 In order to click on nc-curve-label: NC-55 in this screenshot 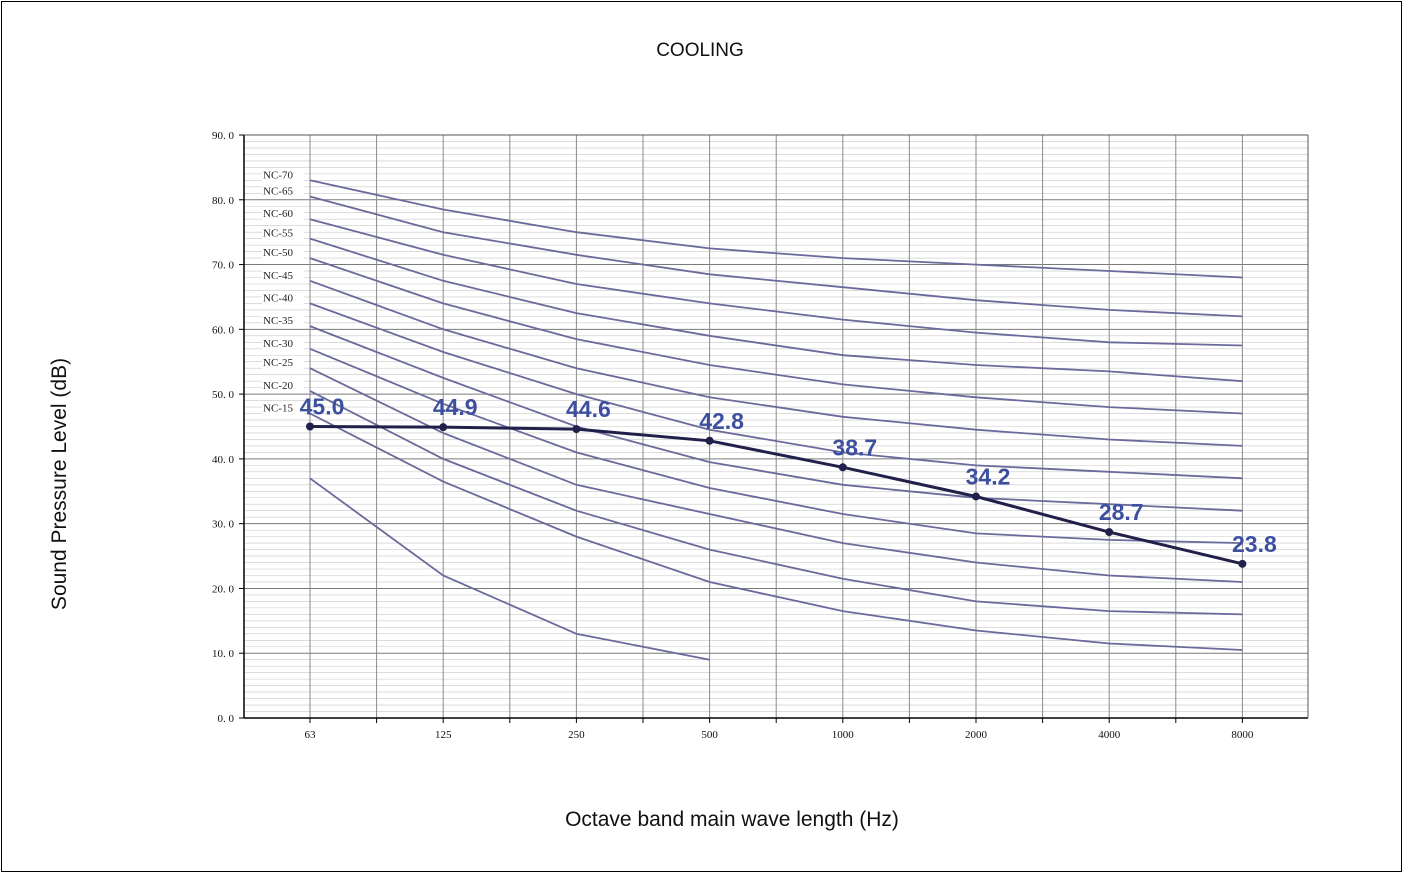, I will do `click(278, 234)`.